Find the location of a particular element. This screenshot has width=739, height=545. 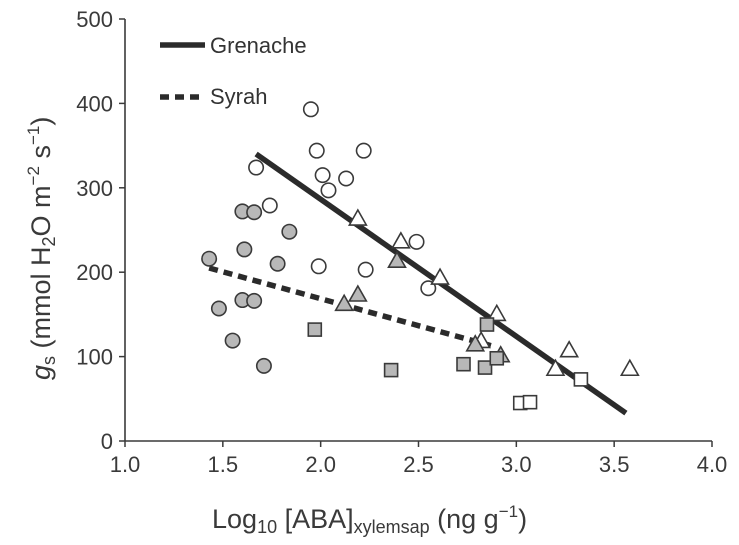

y-tick-label: 200 is located at coordinates (94, 272).